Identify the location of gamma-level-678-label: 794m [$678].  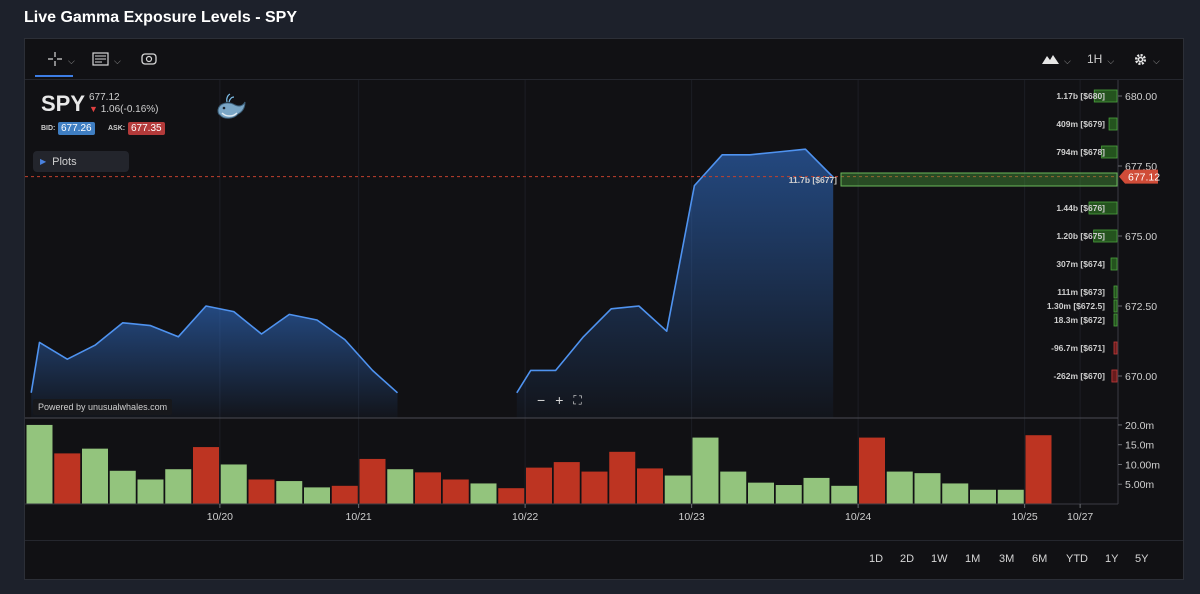
(1080, 152).